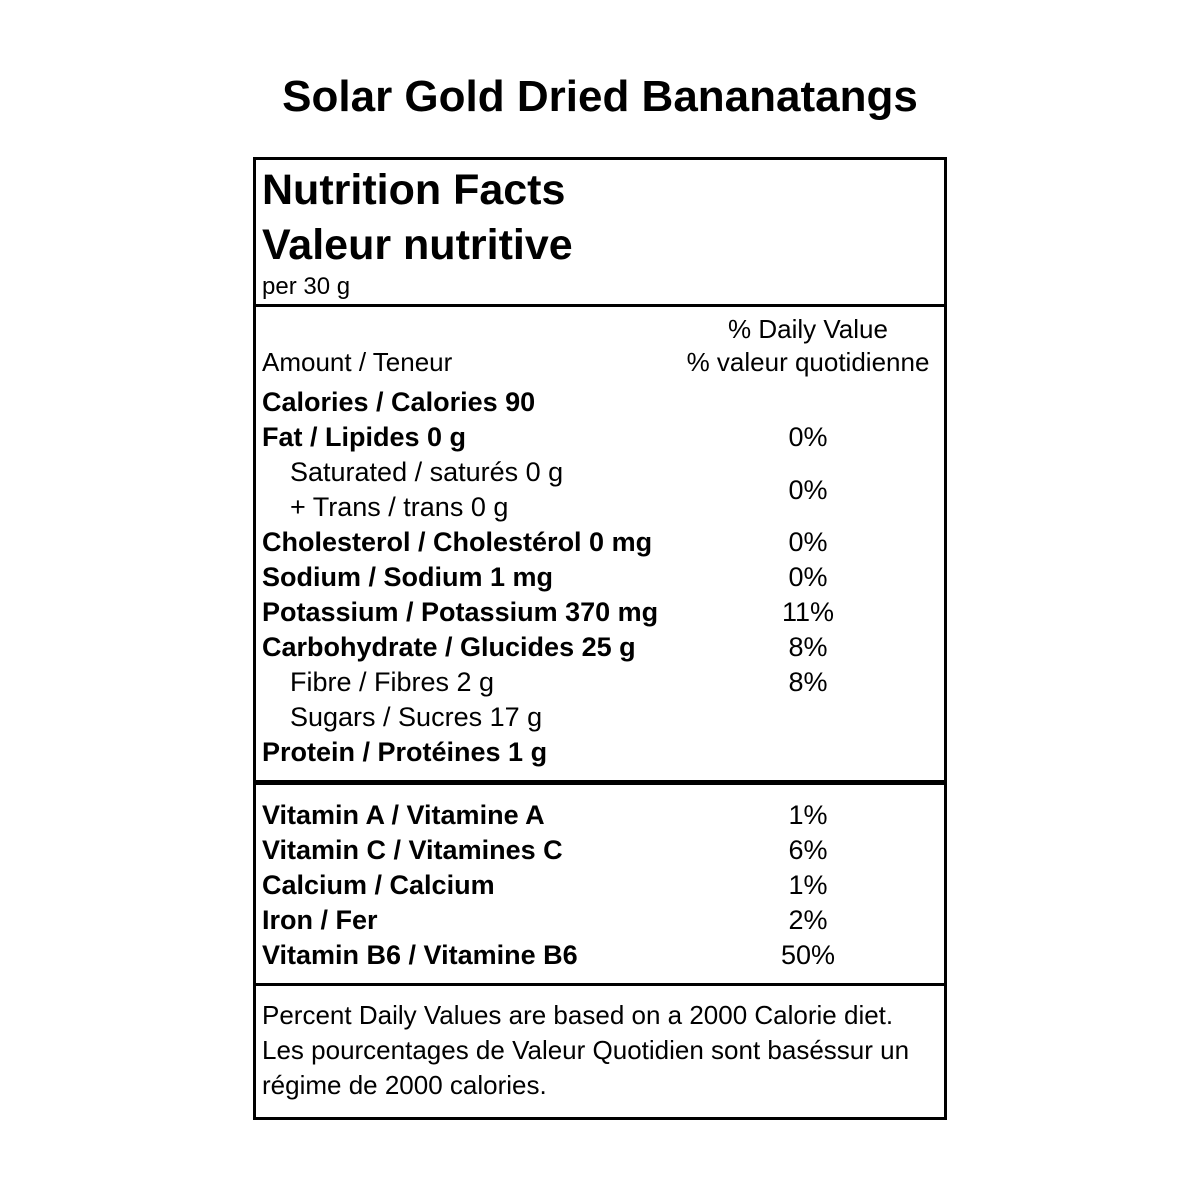  Describe the element at coordinates (420, 955) in the screenshot. I see `nutrient-label: Vitamin B6 / Vitamine B6` at that location.